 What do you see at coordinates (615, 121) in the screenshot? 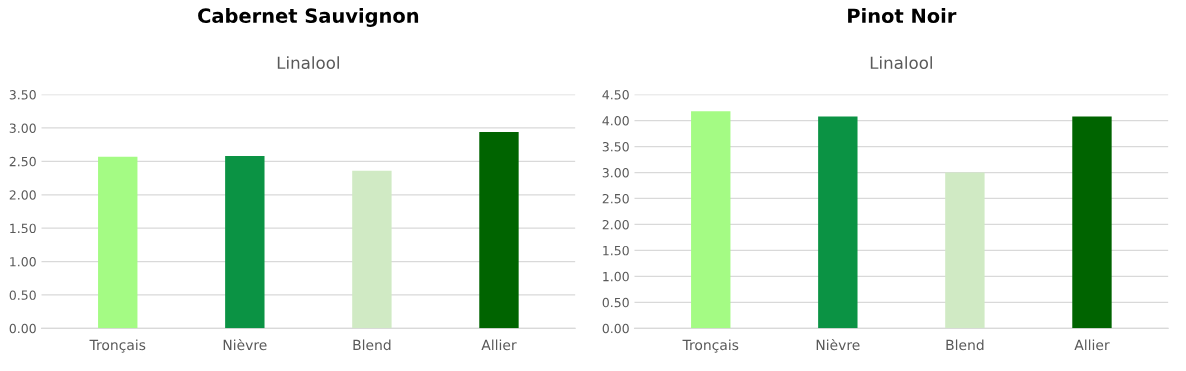
I see `y-tick-label: 4.00` at bounding box center [615, 121].